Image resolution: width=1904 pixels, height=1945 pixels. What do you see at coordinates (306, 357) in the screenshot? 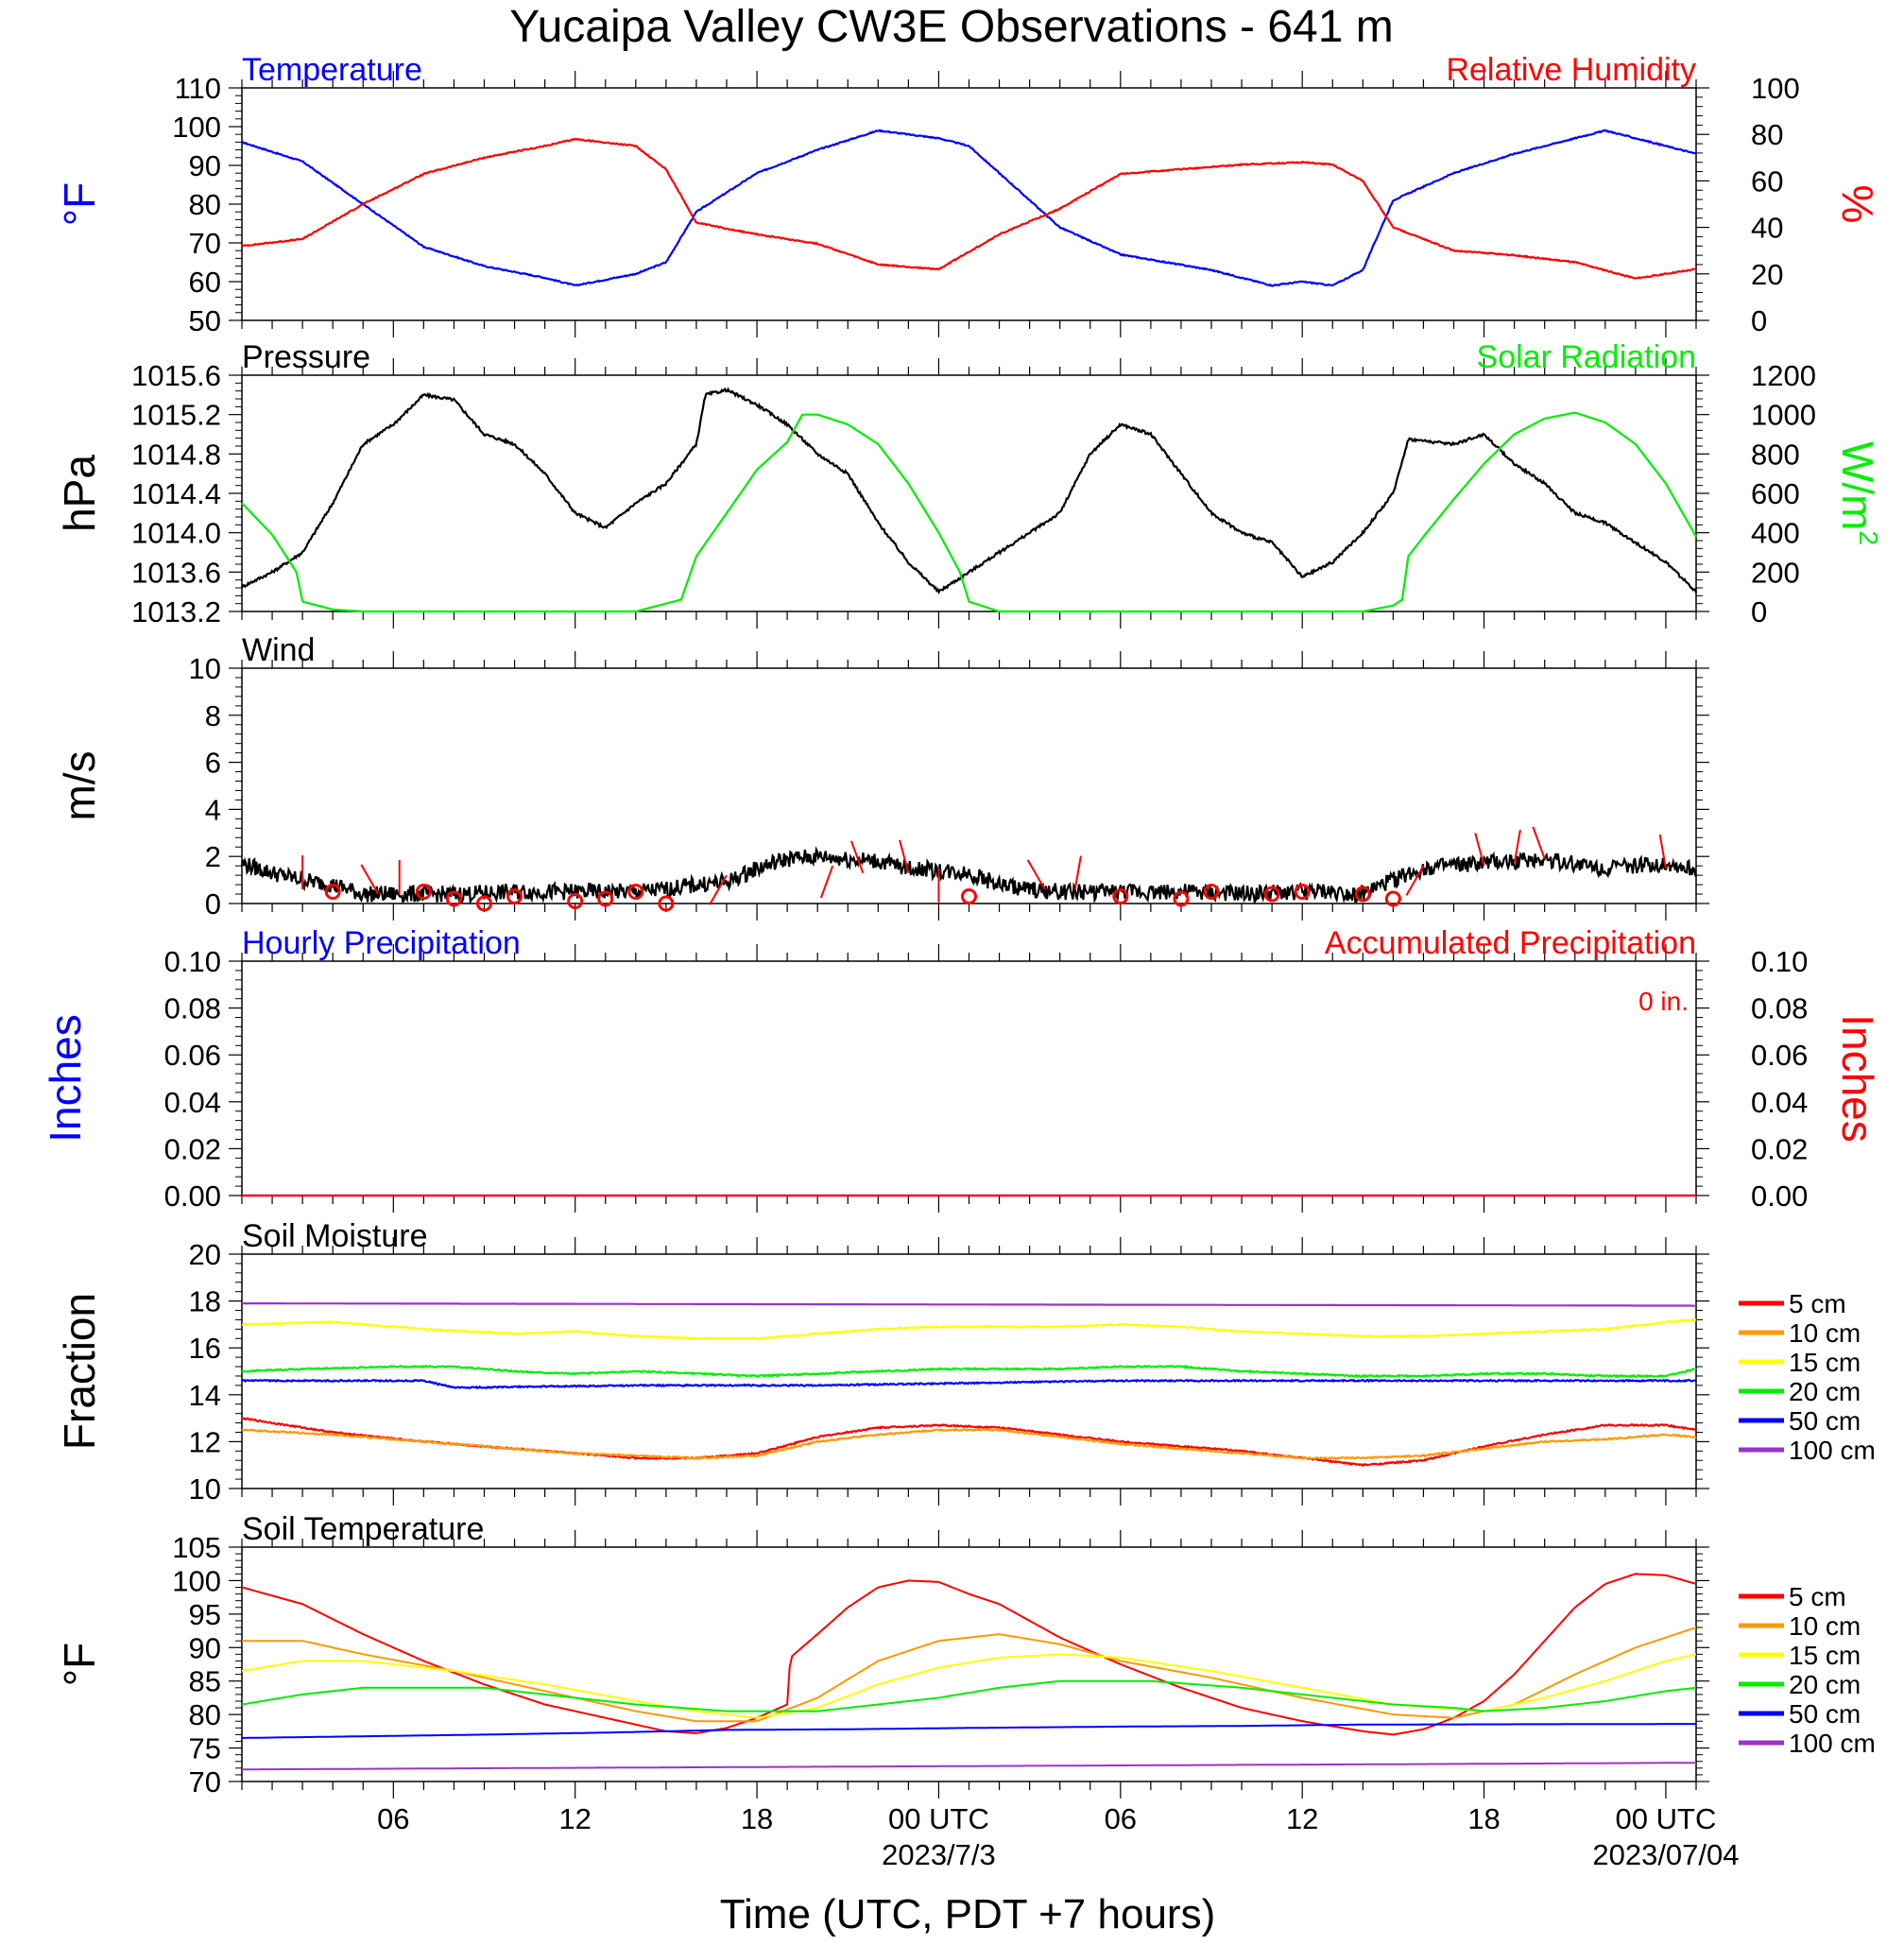
I see `panel-title-left: Pressure` at bounding box center [306, 357].